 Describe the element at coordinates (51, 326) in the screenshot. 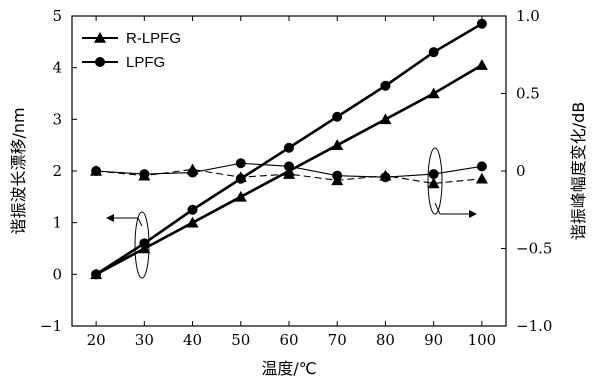

I see `y-left-tick-label: −1` at that location.